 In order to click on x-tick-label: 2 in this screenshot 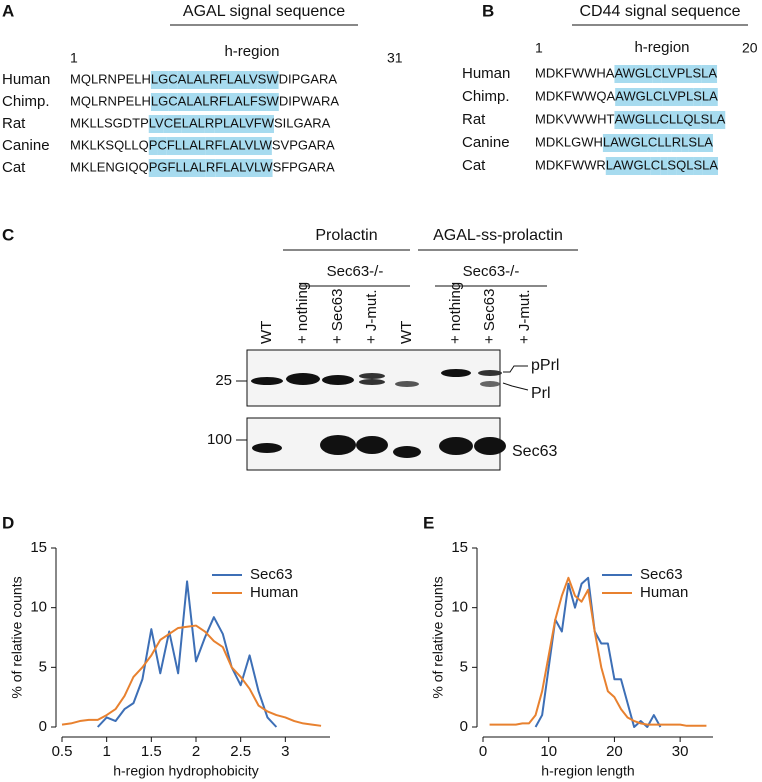, I will do `click(196, 751)`.